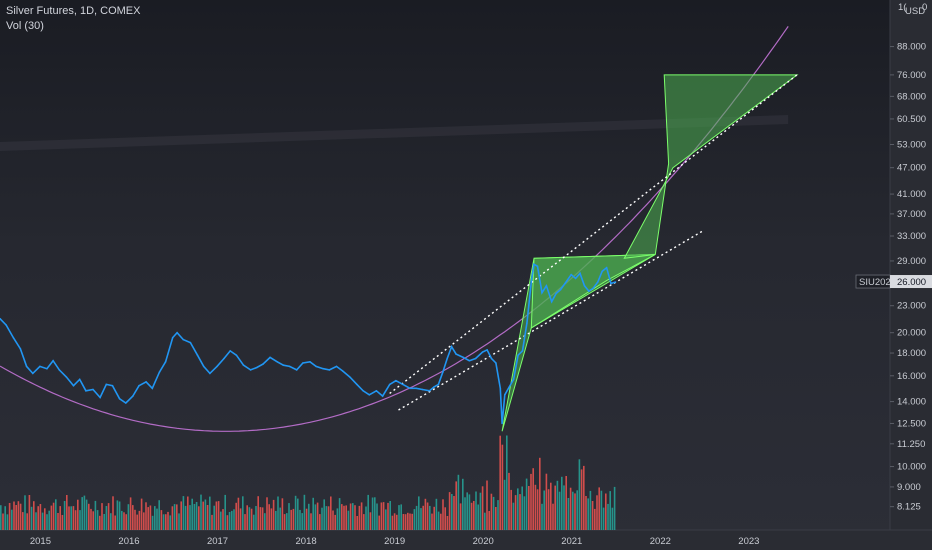 This screenshot has width=932, height=550. Describe the element at coordinates (217, 541) in the screenshot. I see `time-tick-label: 2017` at that location.